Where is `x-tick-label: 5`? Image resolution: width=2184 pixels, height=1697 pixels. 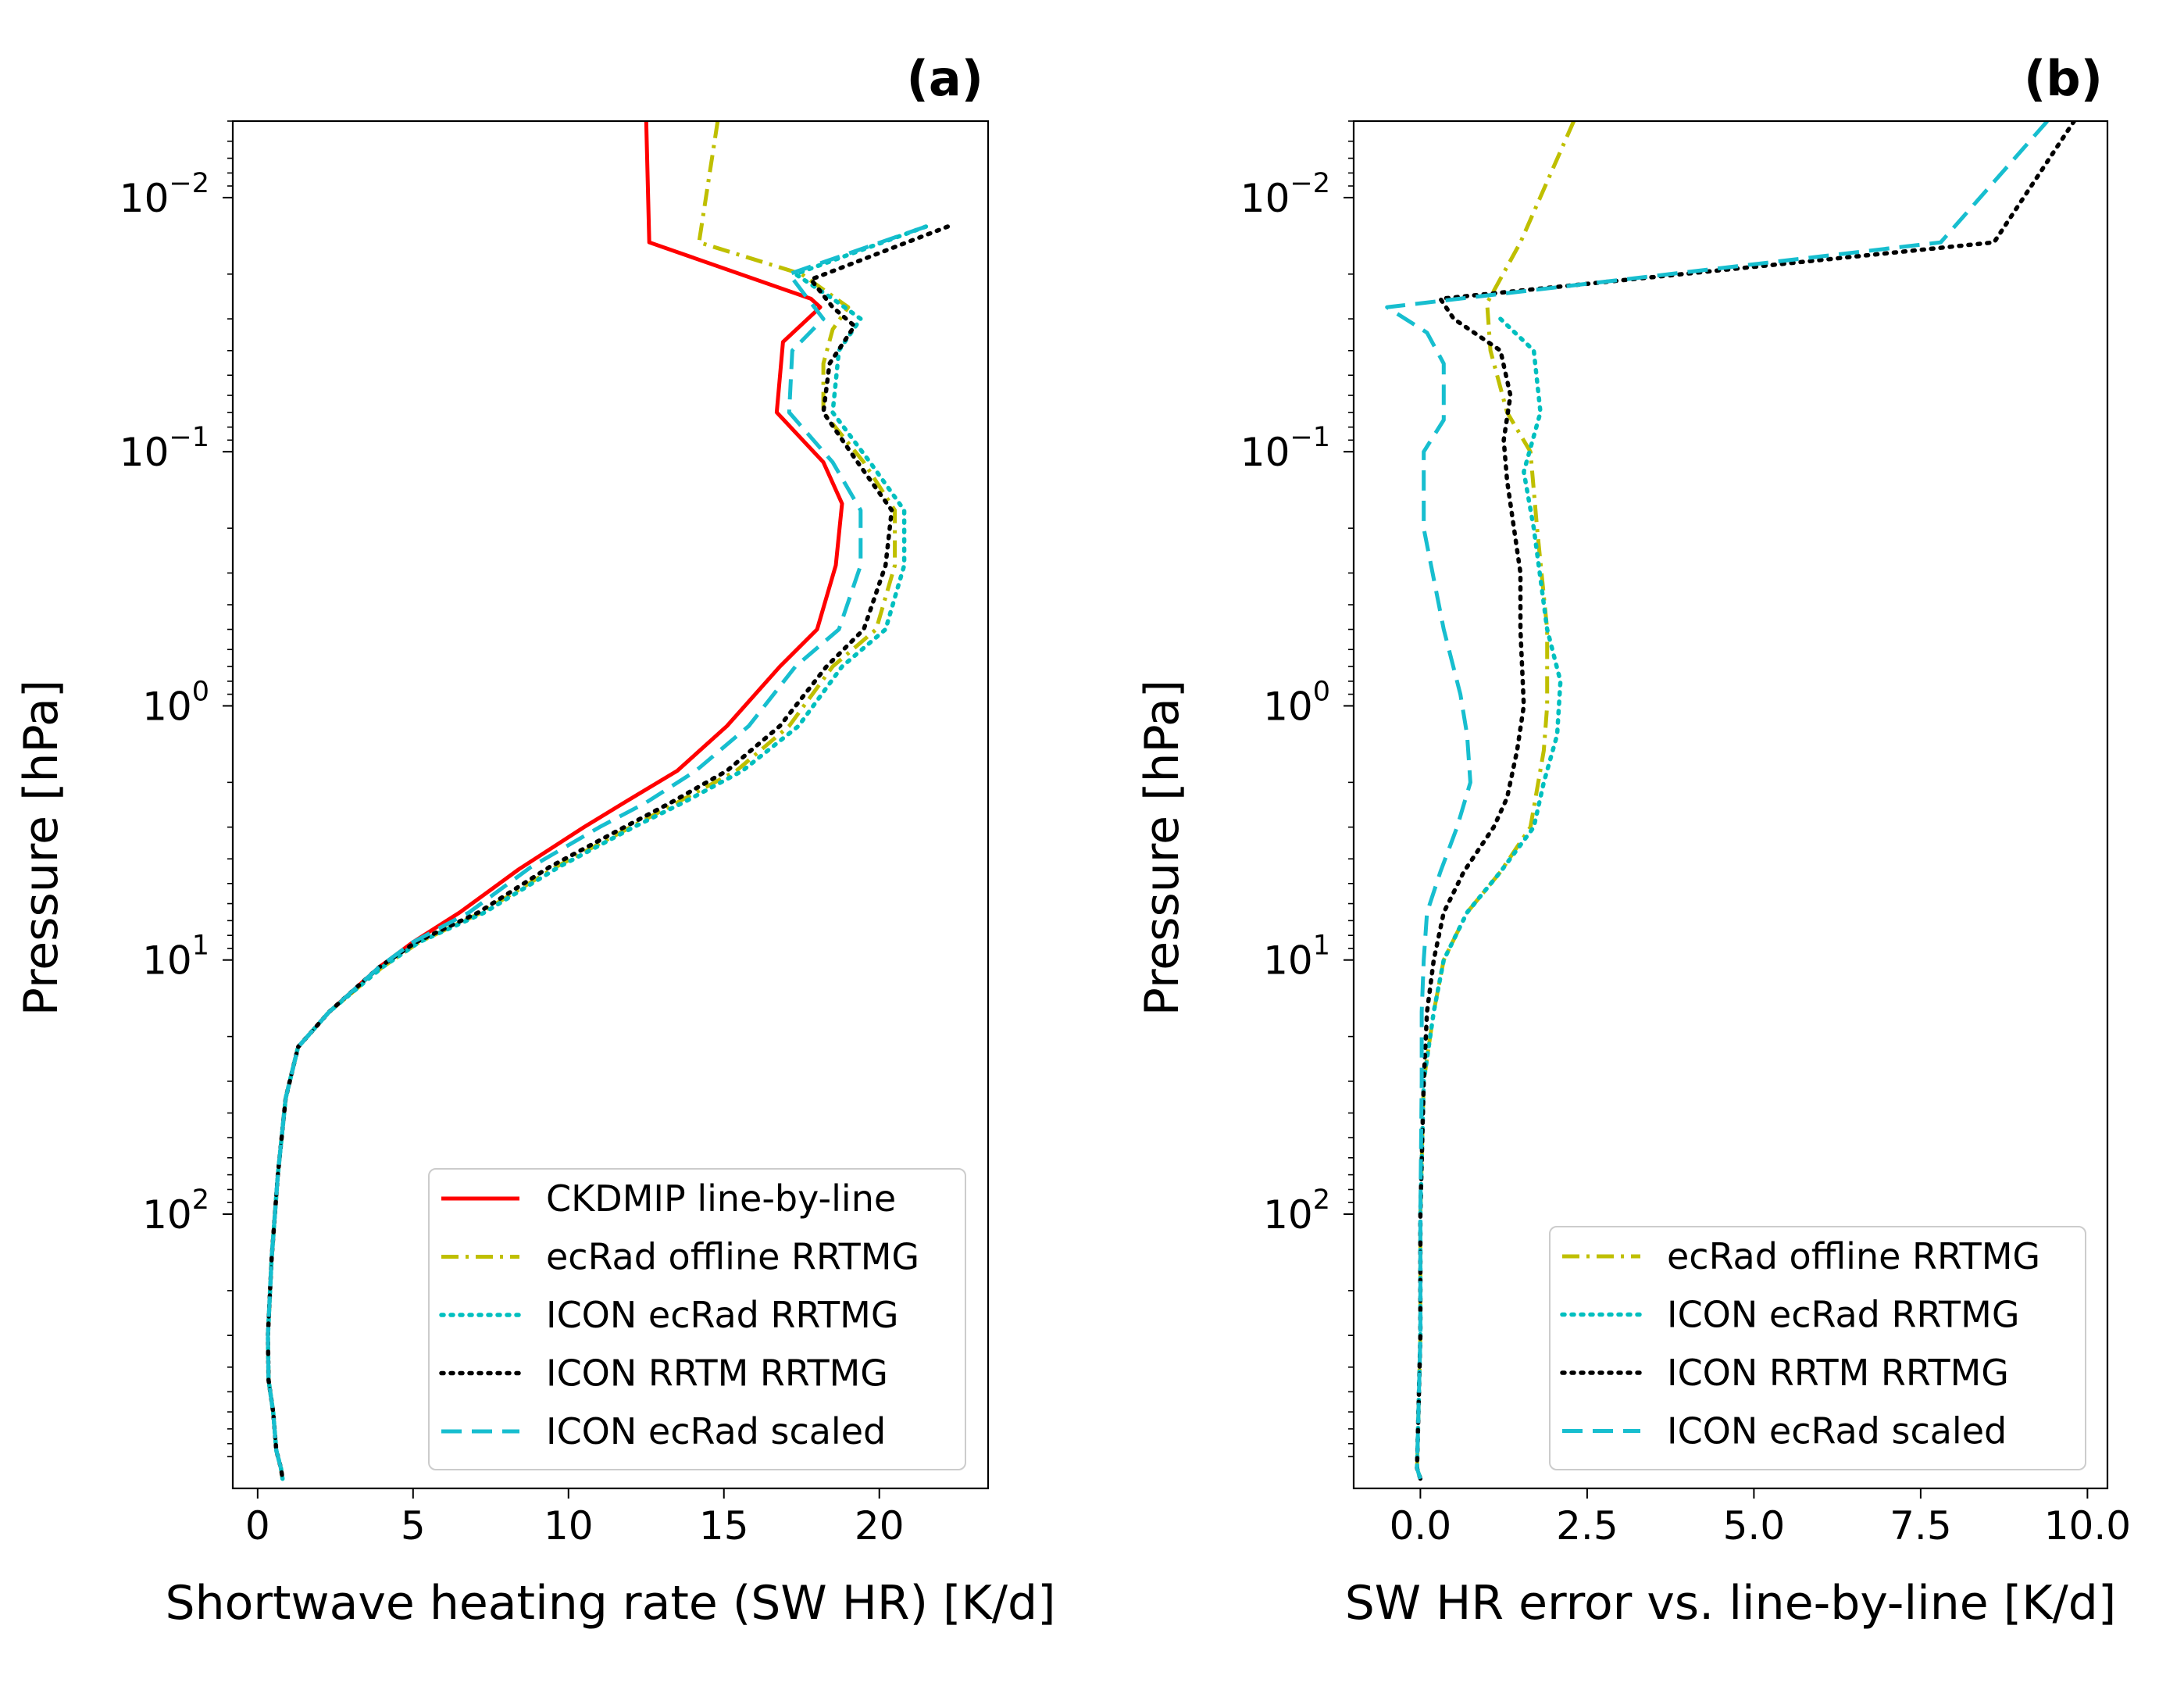
x-tick-label: 5 is located at coordinates (413, 1526).